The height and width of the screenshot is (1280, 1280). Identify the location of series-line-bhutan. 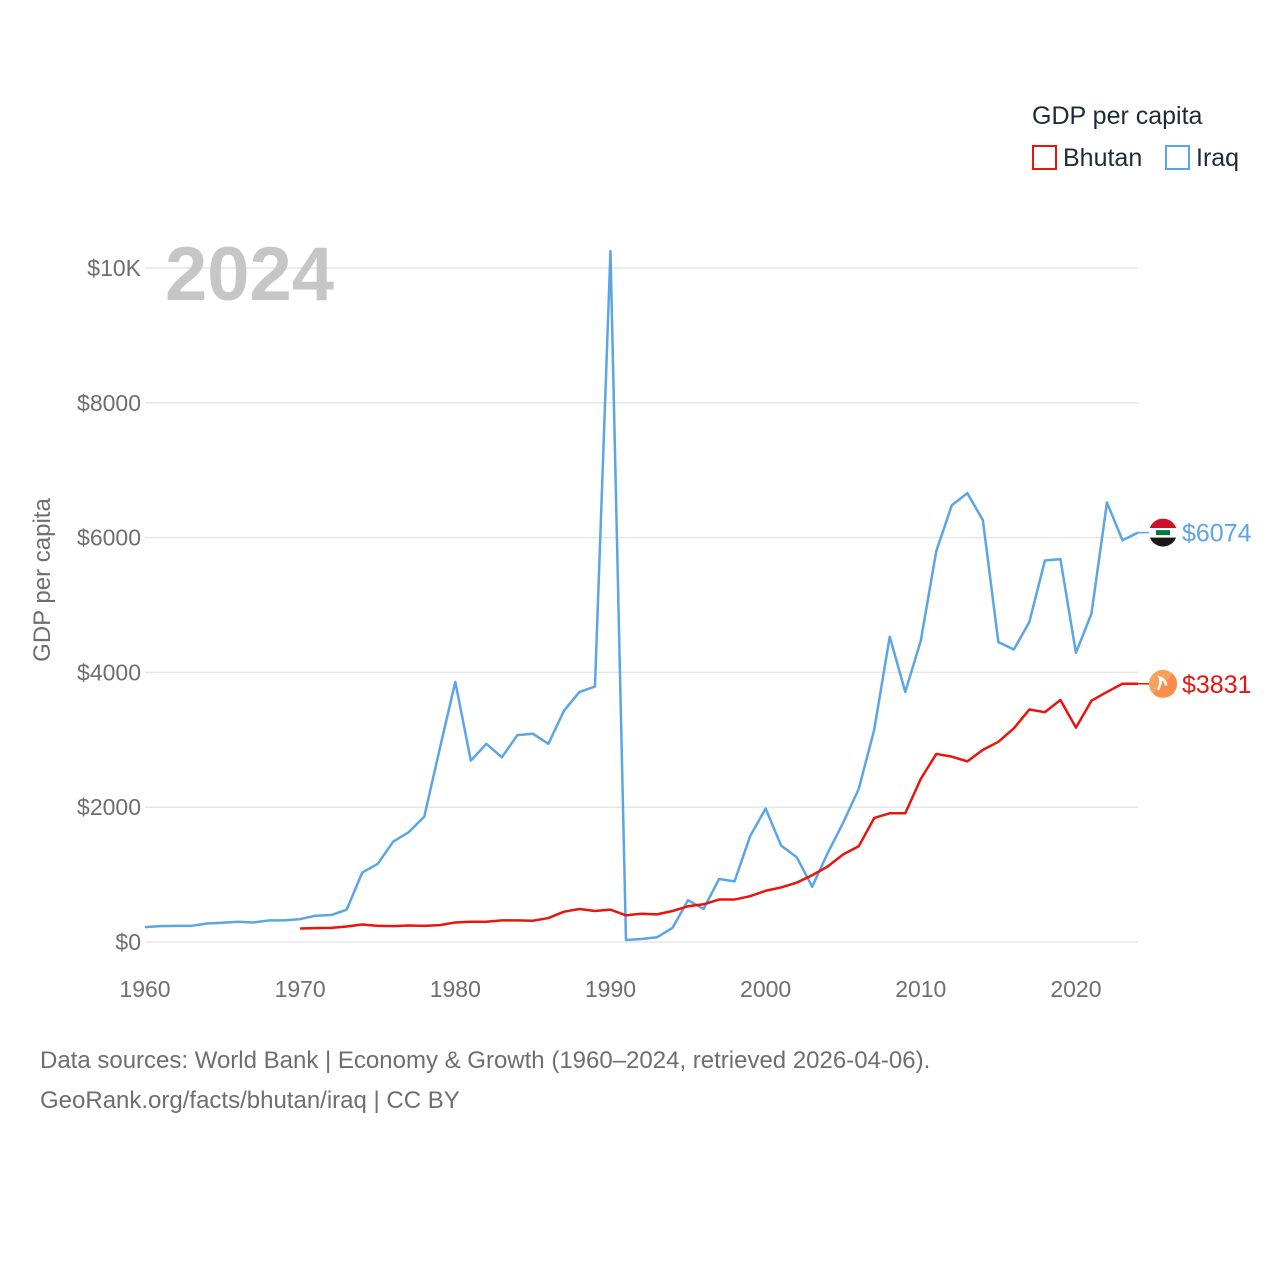
(719, 806).